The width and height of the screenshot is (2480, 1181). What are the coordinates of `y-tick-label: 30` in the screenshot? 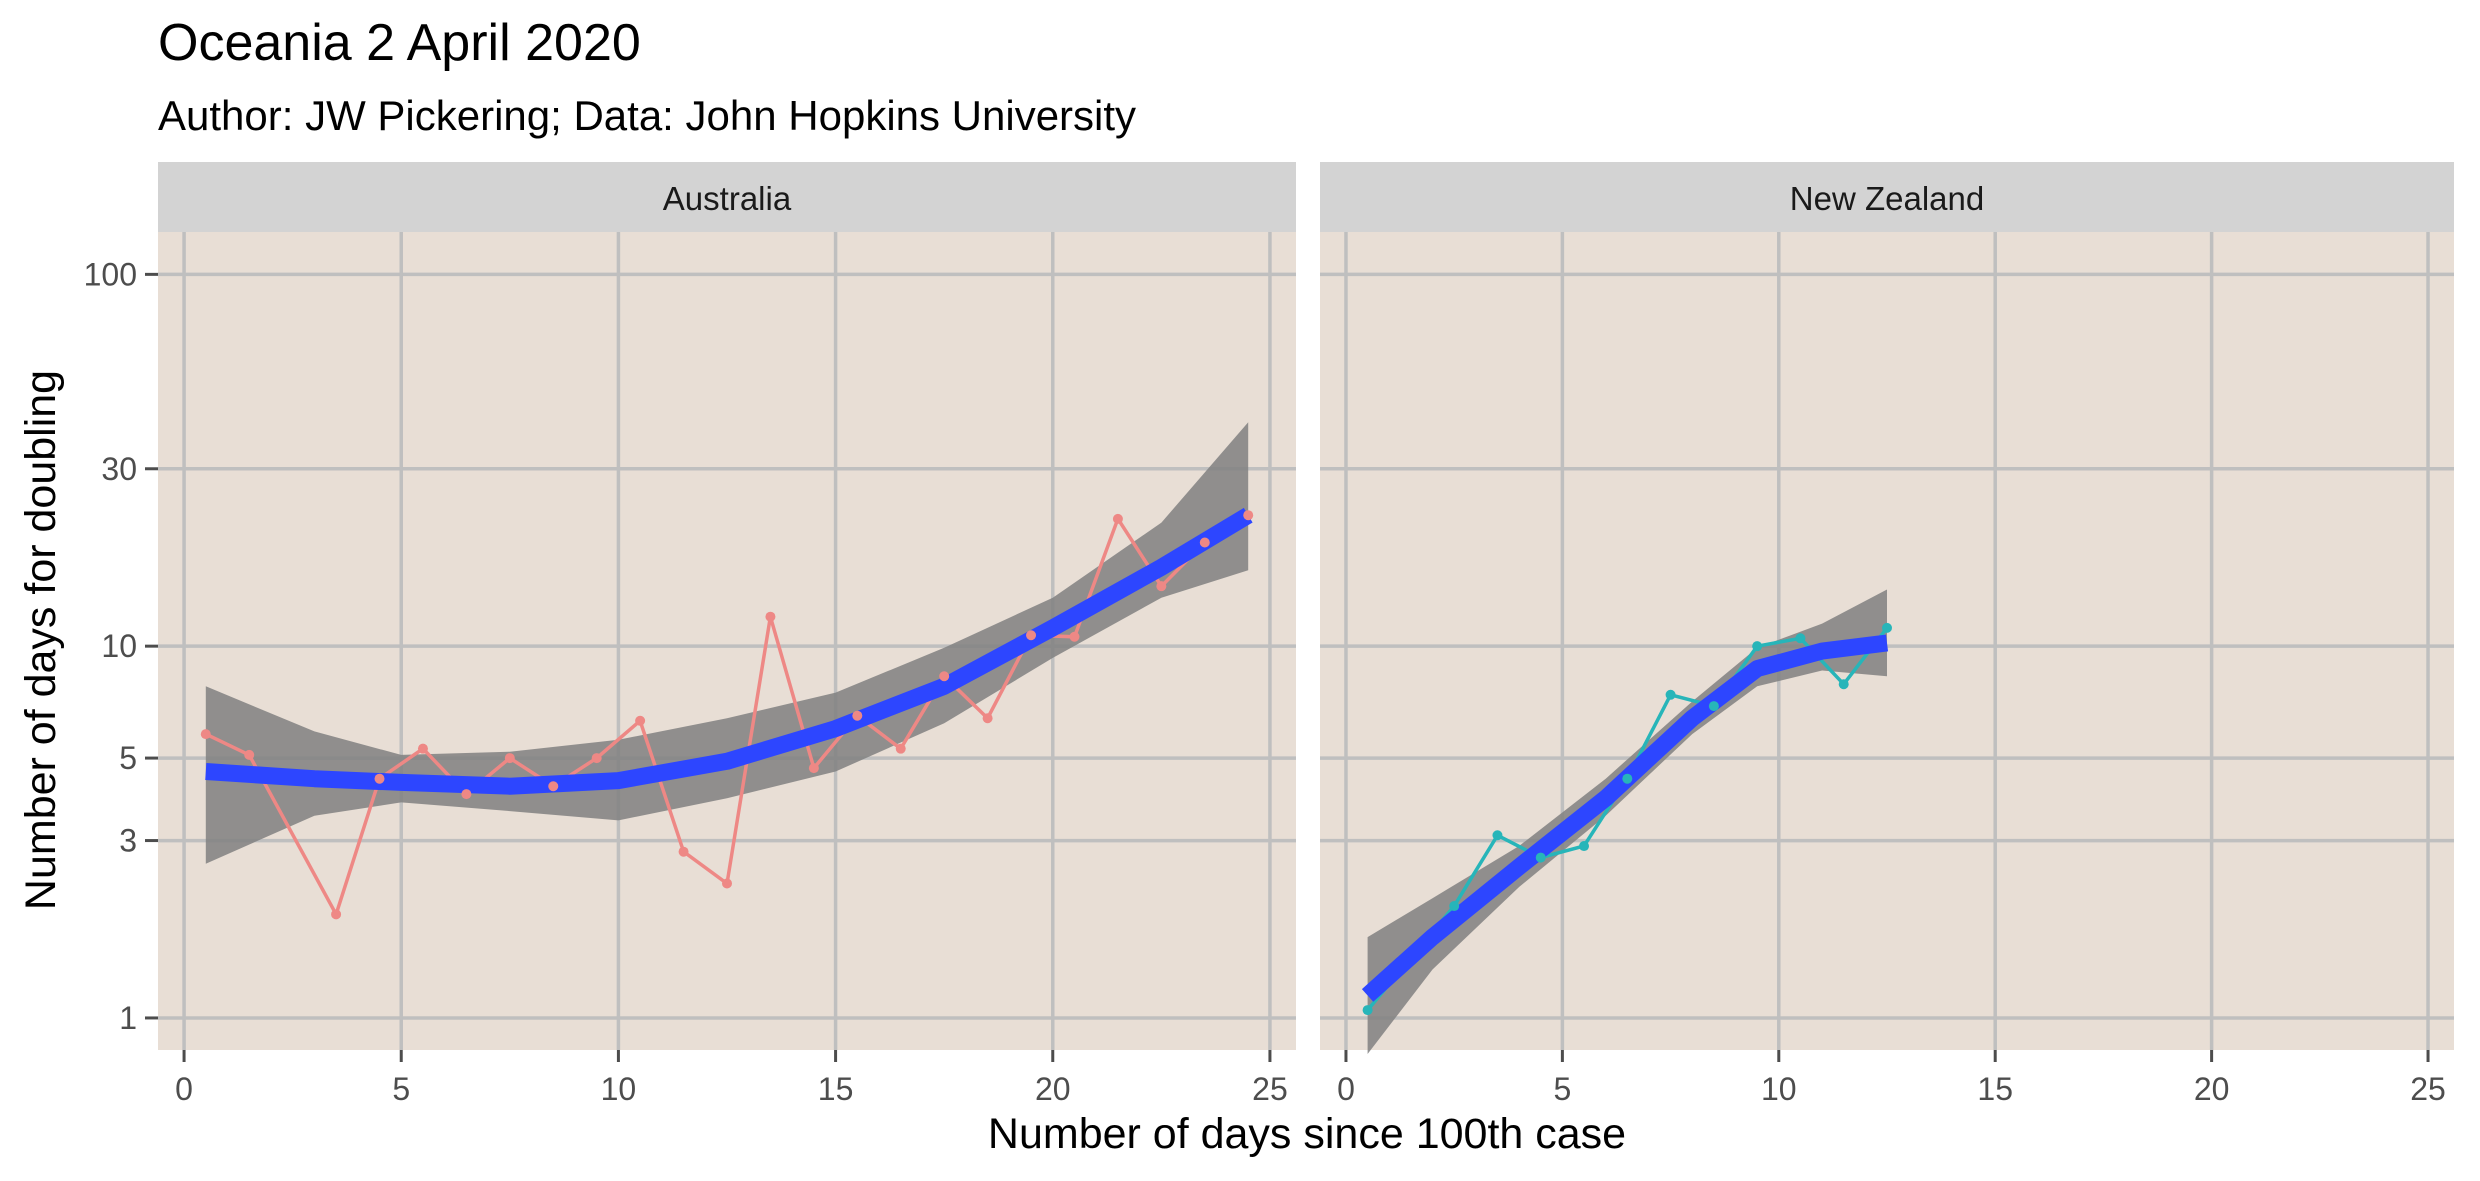 It's located at (119, 469).